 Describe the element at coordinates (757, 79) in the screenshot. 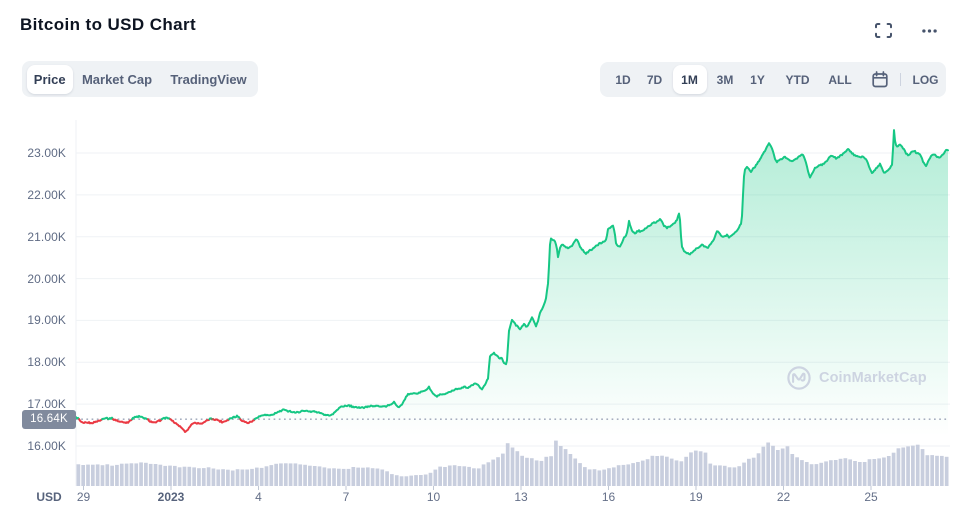

I see `range-1y: 1Y` at that location.